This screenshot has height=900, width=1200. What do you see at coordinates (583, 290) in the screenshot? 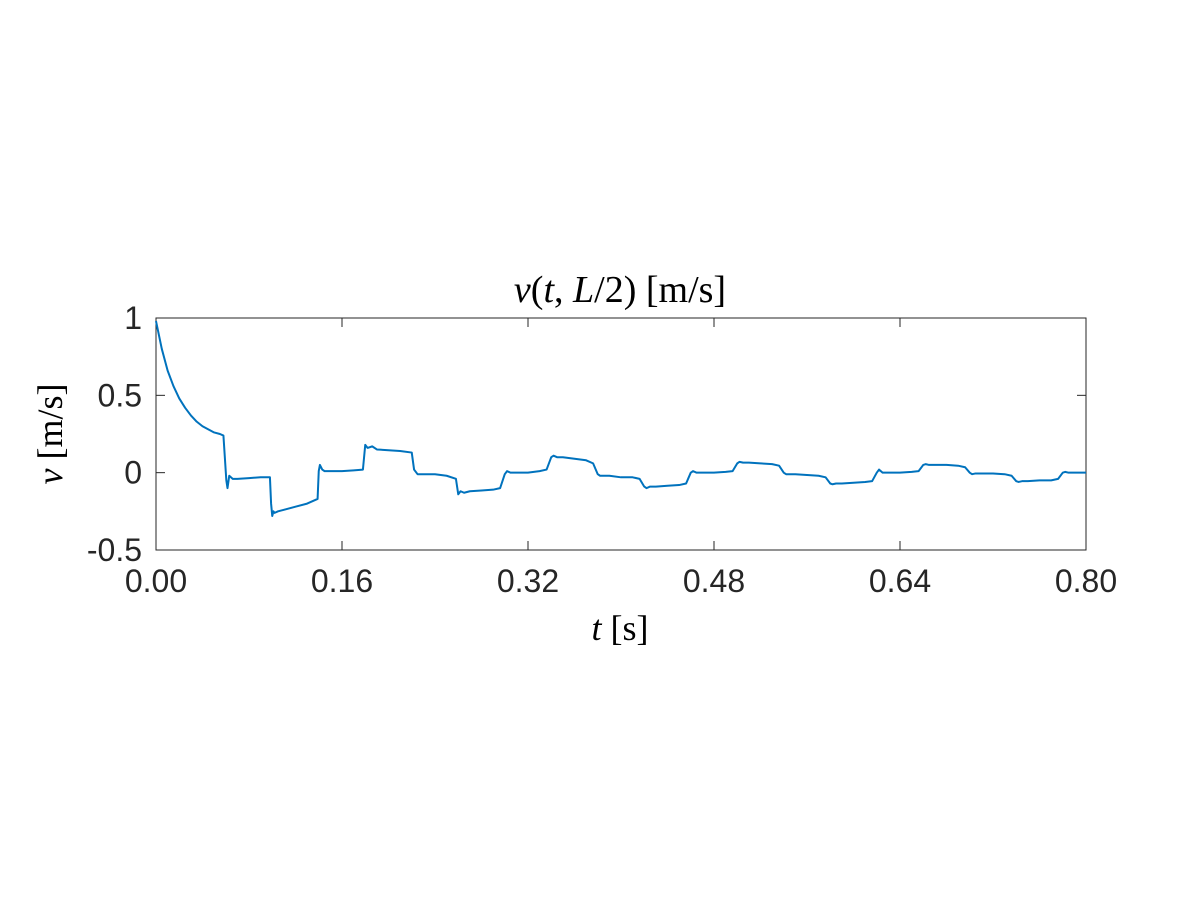
I see `title-L: L` at bounding box center [583, 290].